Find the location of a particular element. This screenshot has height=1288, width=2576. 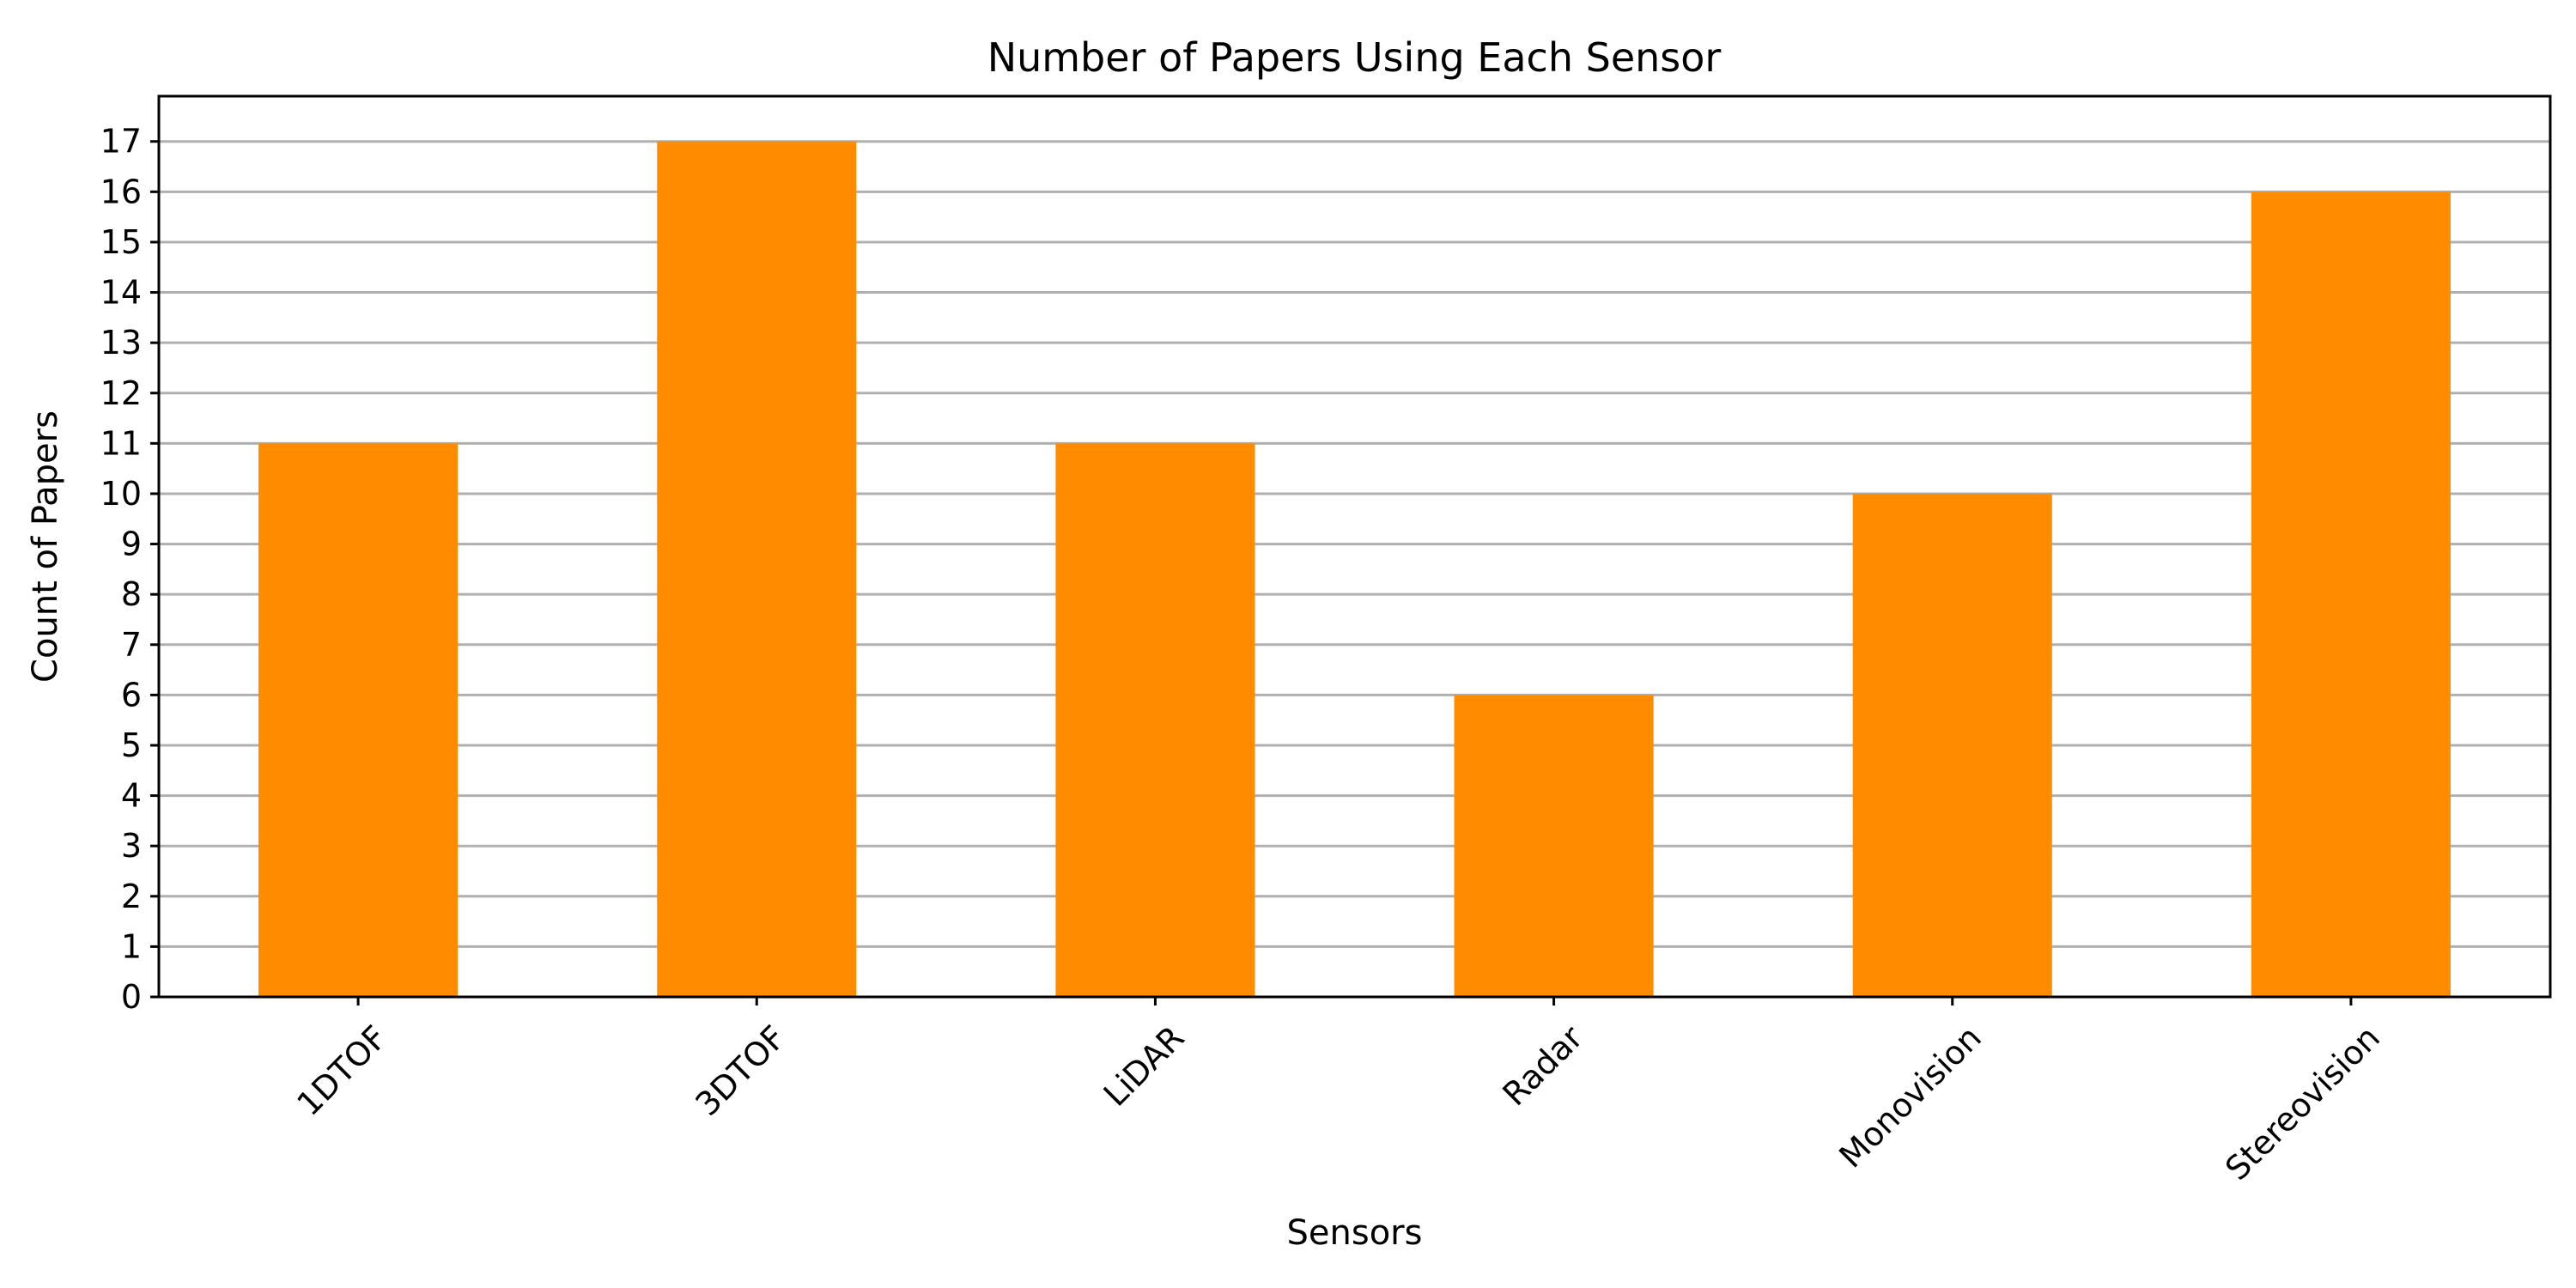

x-tick-label: Monovision is located at coordinates (1910, 1097).